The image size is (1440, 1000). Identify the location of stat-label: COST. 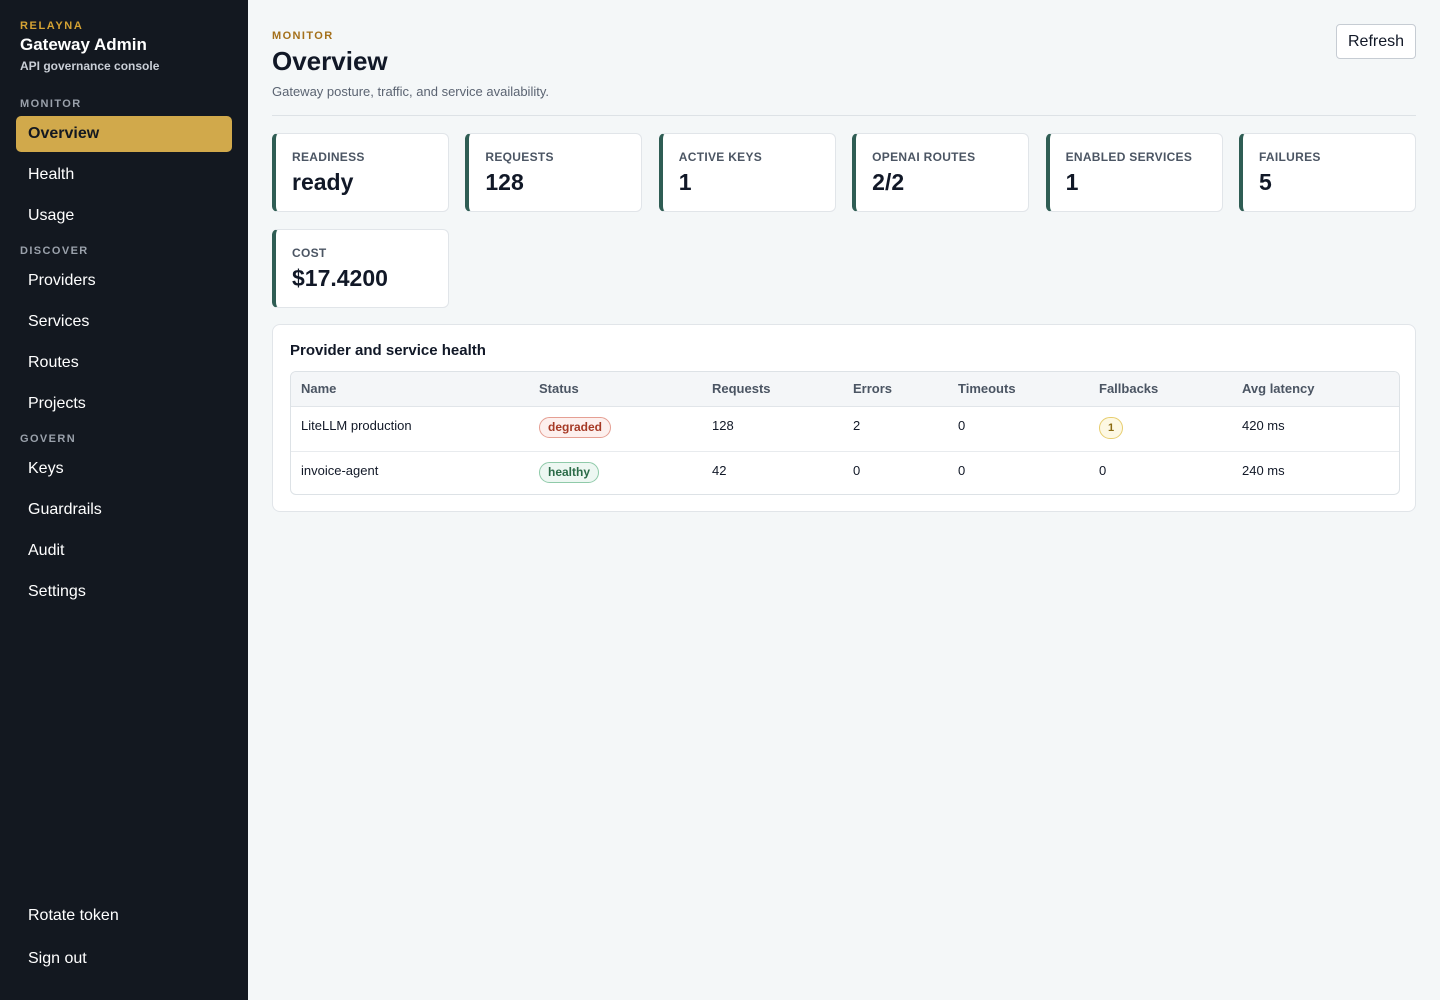
(309, 253).